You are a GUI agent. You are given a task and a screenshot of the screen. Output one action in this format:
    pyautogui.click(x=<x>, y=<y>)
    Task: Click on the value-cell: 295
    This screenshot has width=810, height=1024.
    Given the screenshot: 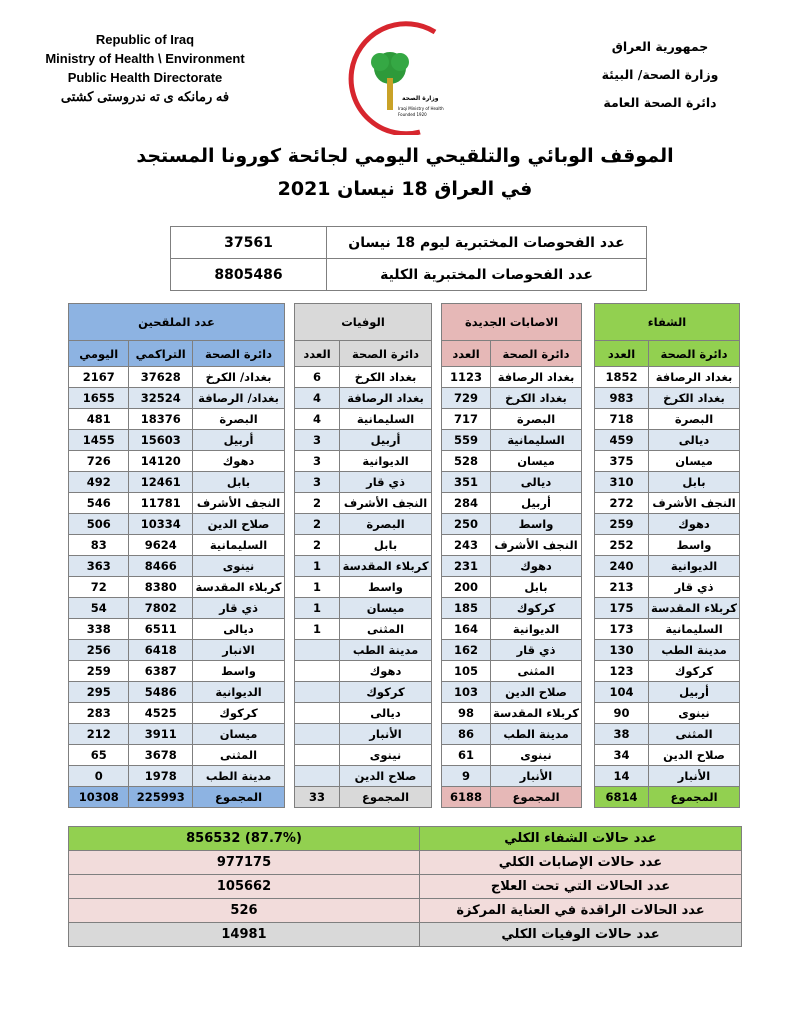 What is the action you would take?
    pyautogui.click(x=98, y=692)
    